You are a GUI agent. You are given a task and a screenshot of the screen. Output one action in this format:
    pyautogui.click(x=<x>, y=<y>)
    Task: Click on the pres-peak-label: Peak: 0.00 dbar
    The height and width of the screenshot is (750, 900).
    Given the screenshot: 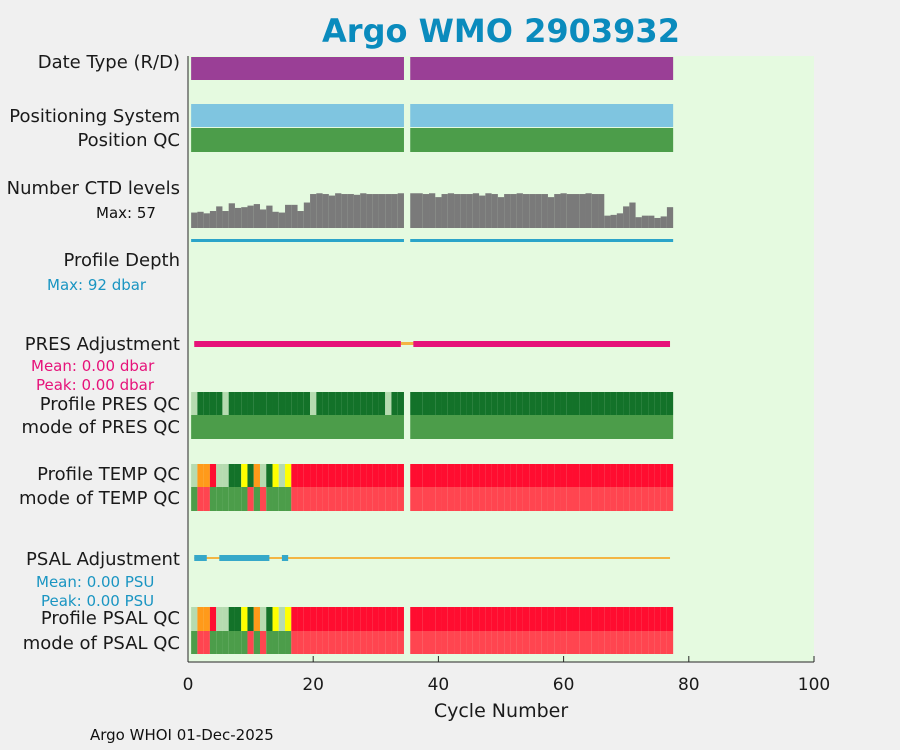 What is the action you would take?
    pyautogui.click(x=95, y=385)
    